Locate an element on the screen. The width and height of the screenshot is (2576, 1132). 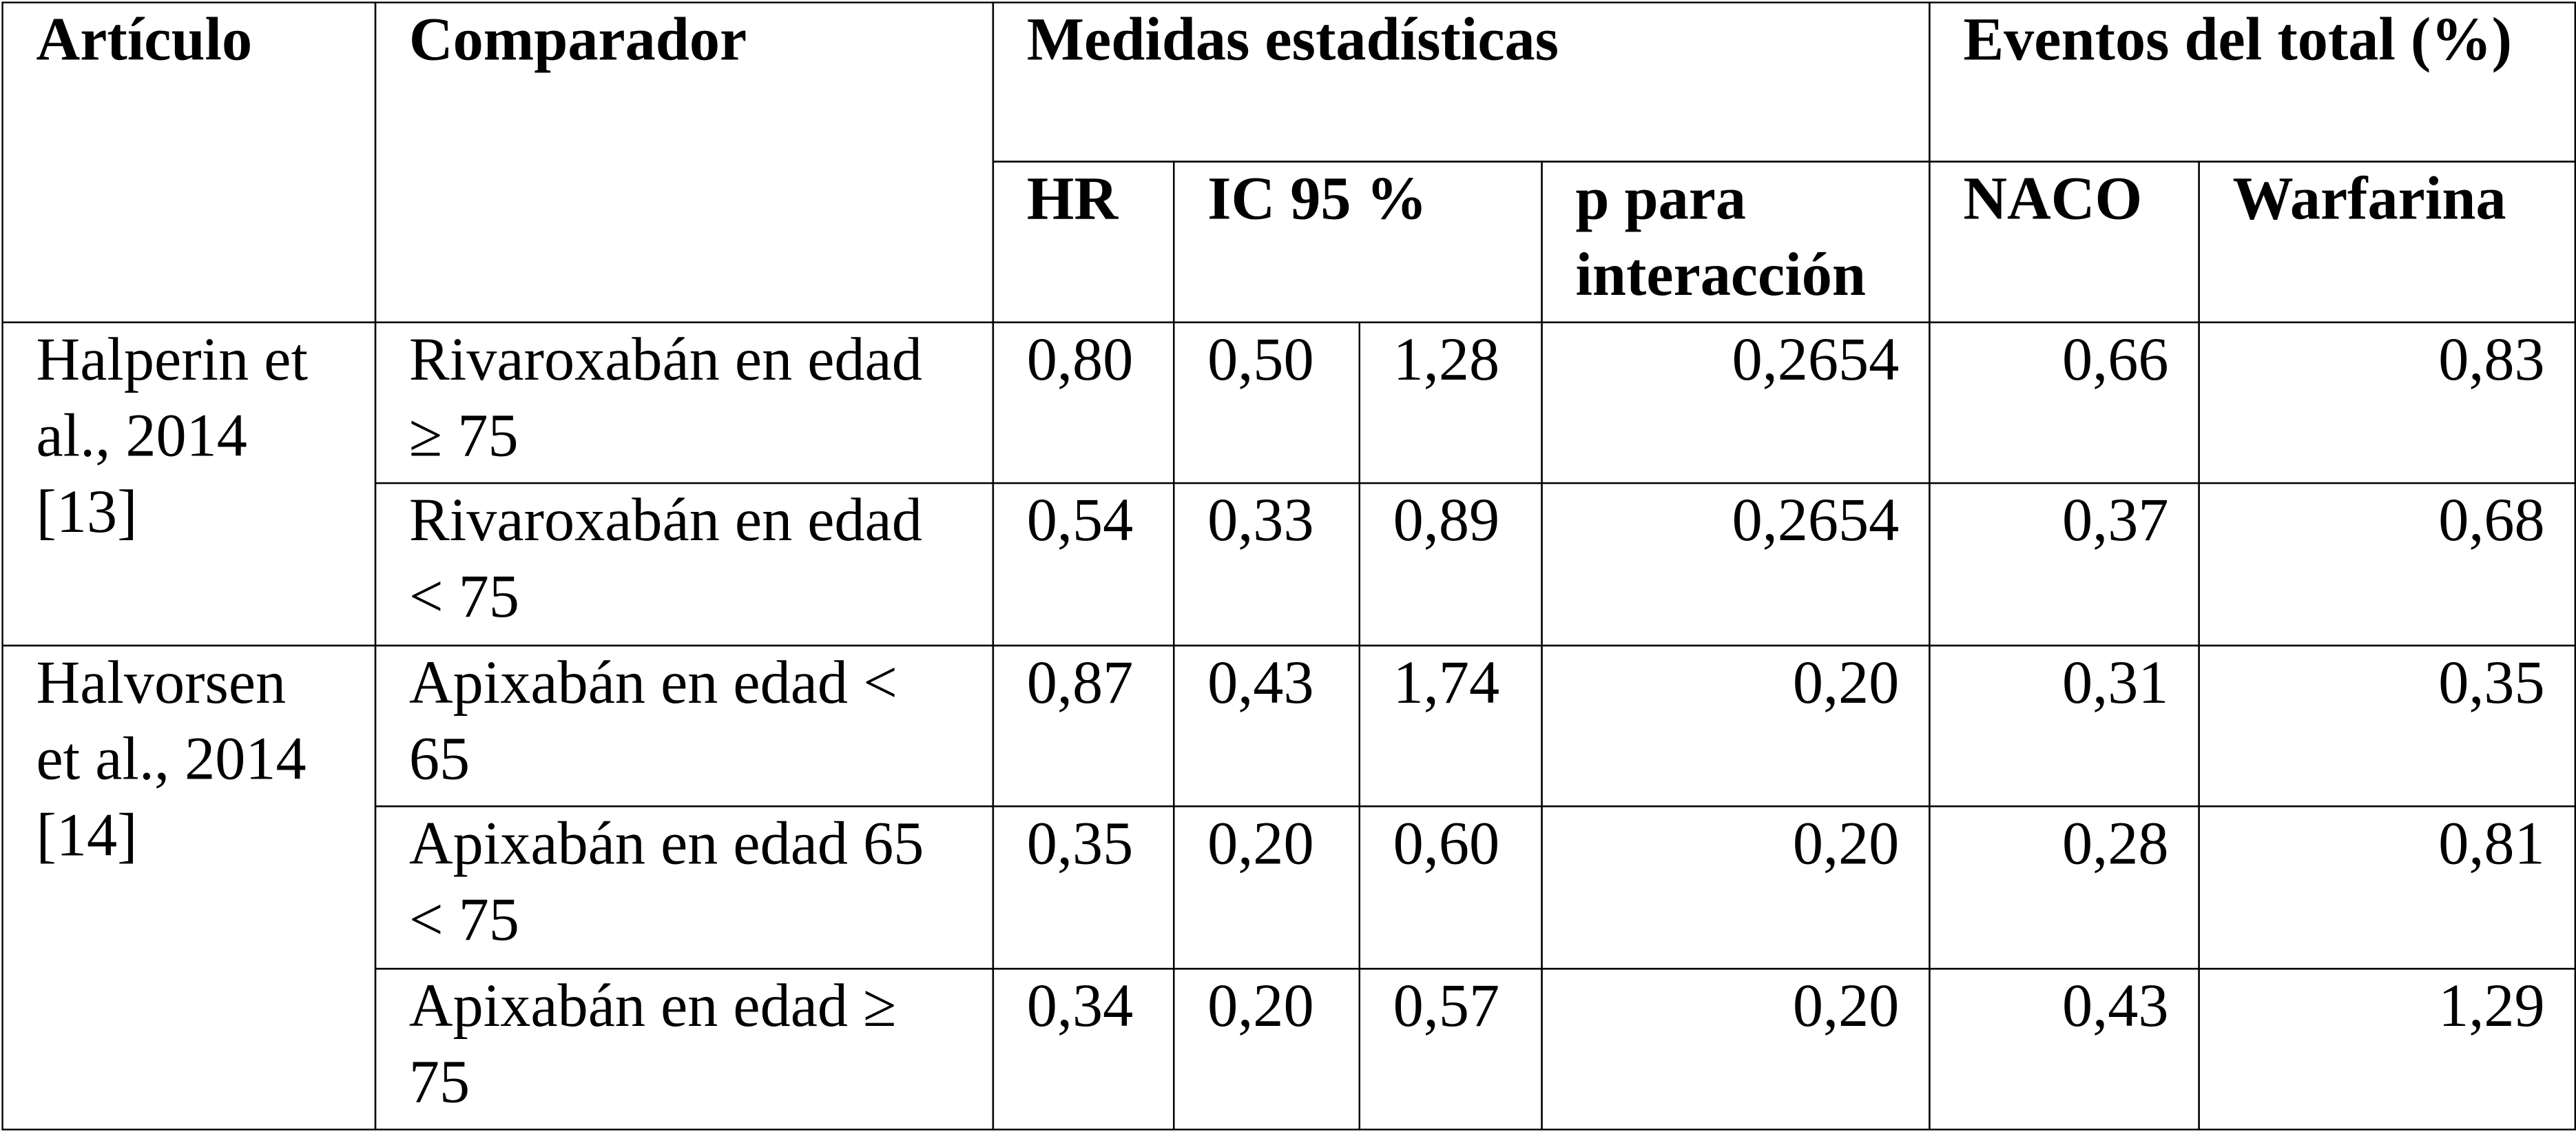
value-cell: 0,31 is located at coordinates (2064, 725).